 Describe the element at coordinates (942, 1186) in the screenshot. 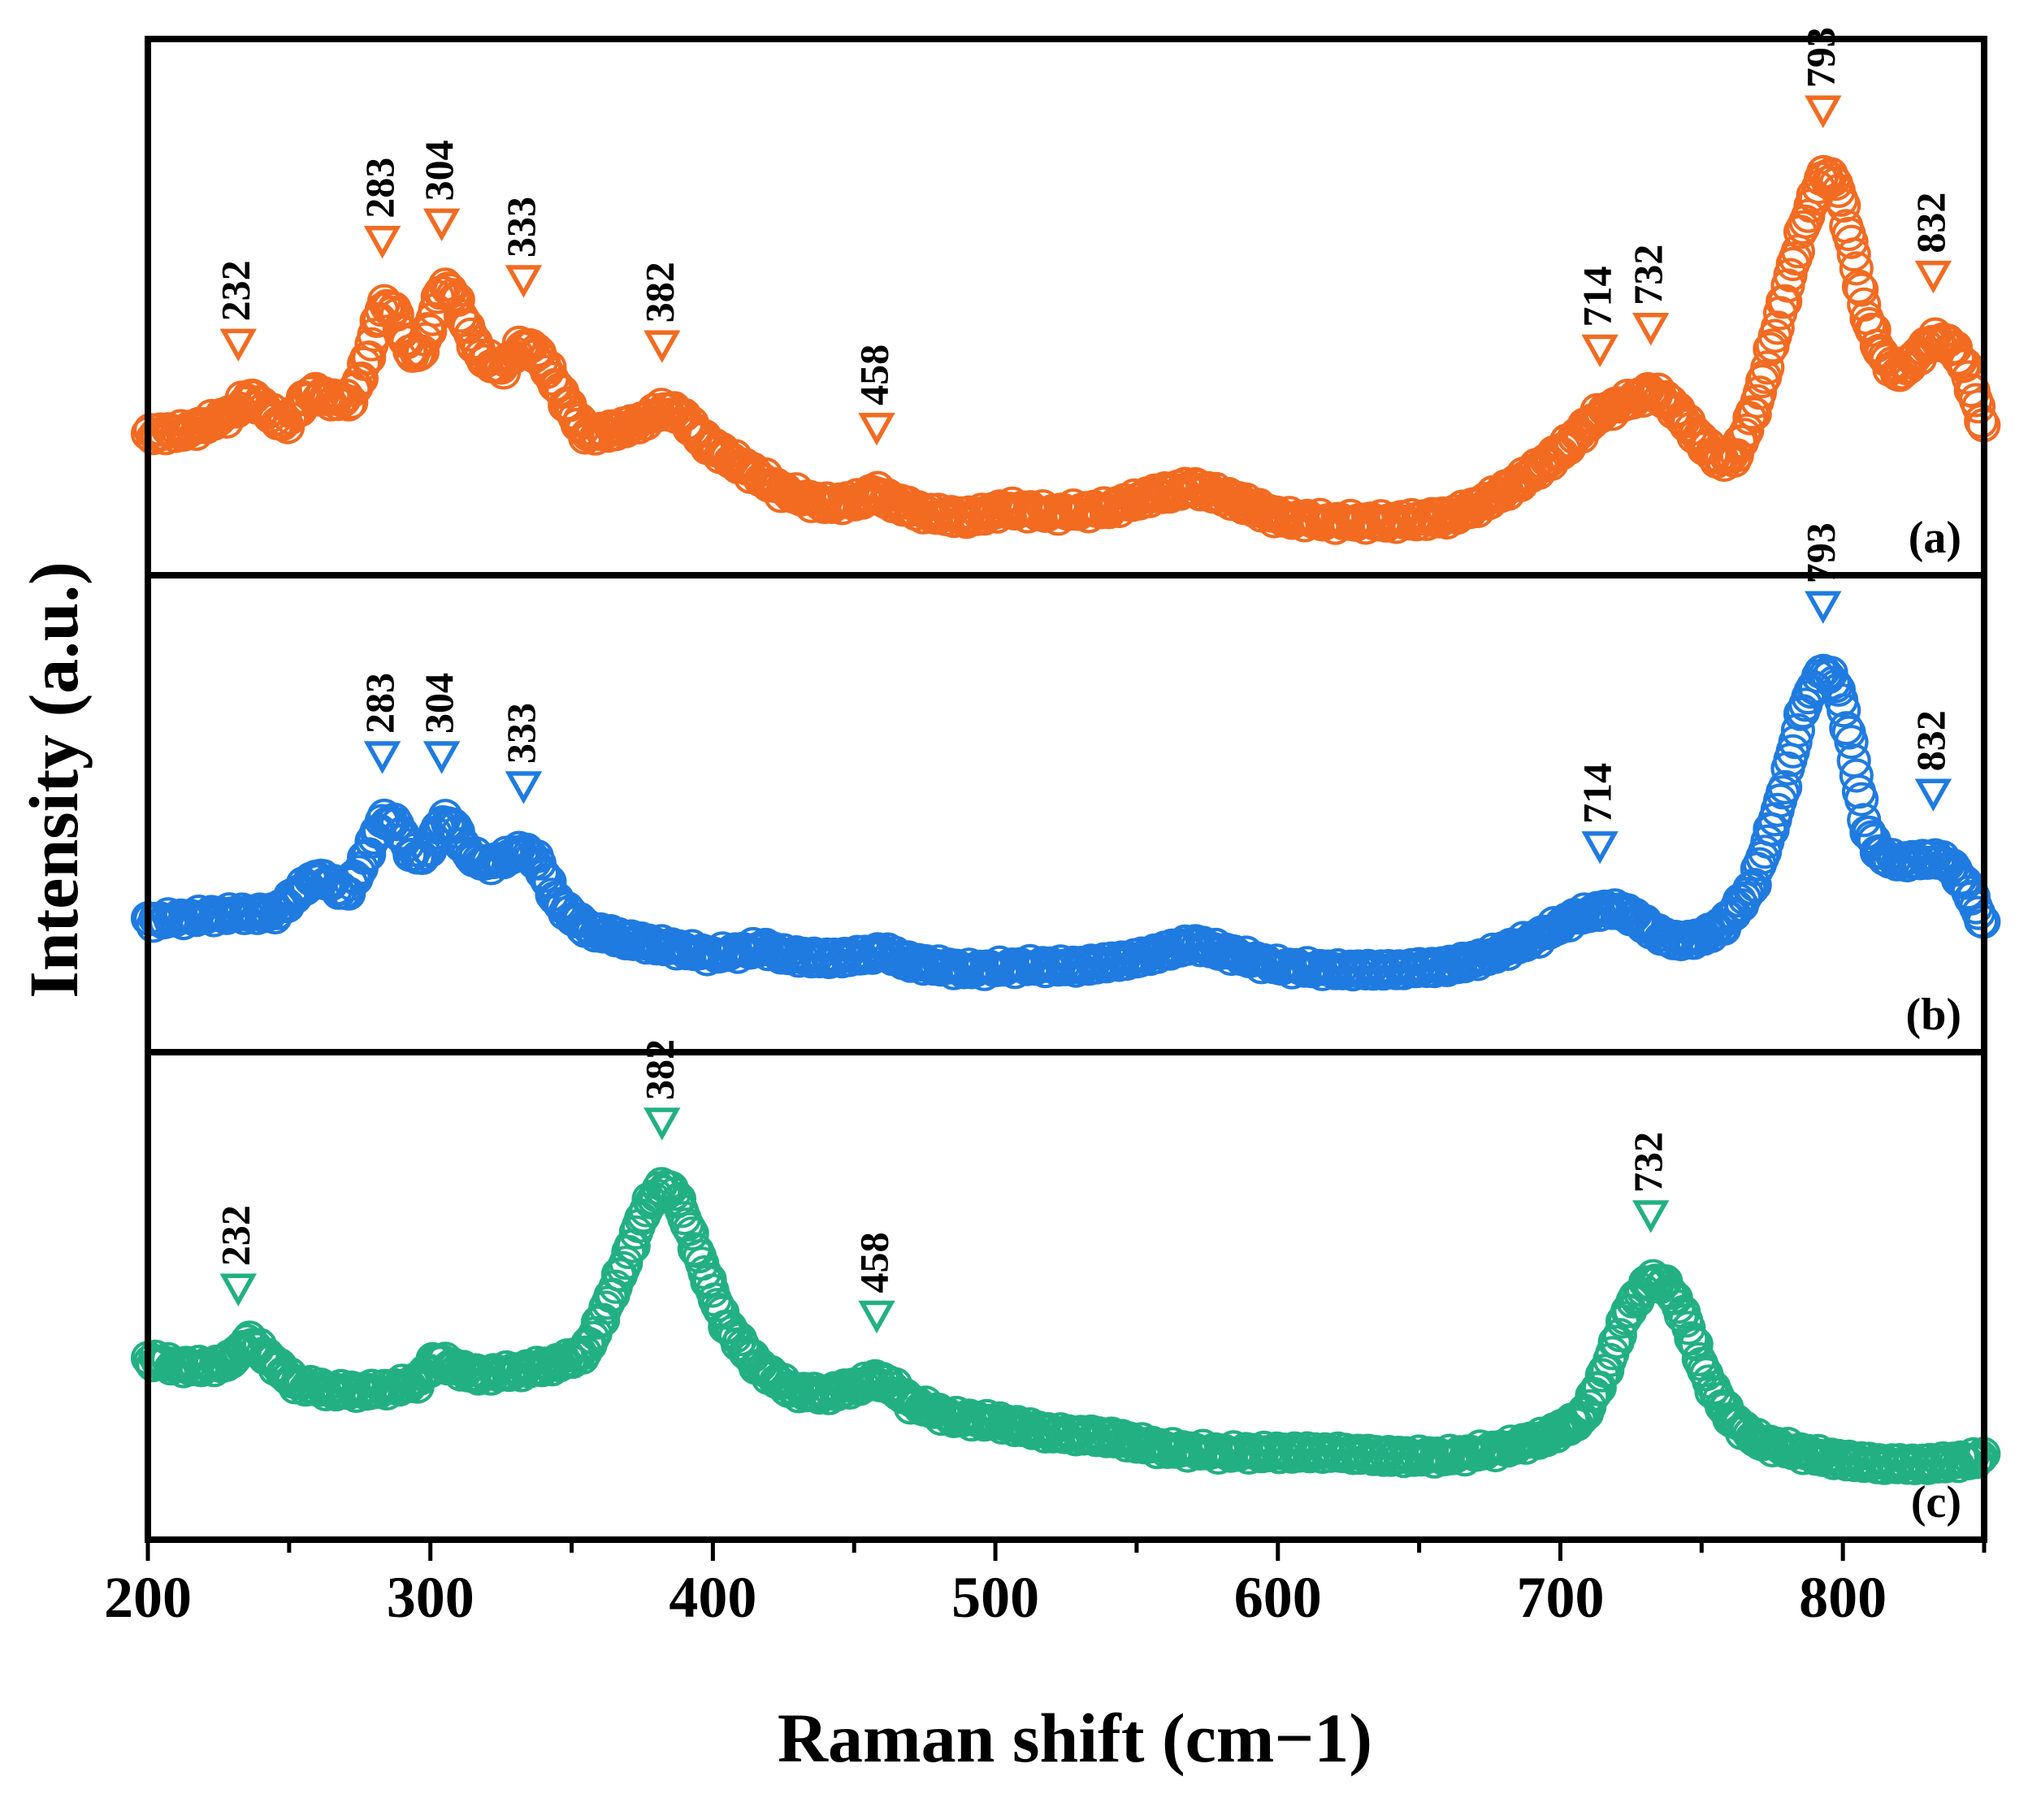

I see `peaks-c: 232 382 458 732` at that location.